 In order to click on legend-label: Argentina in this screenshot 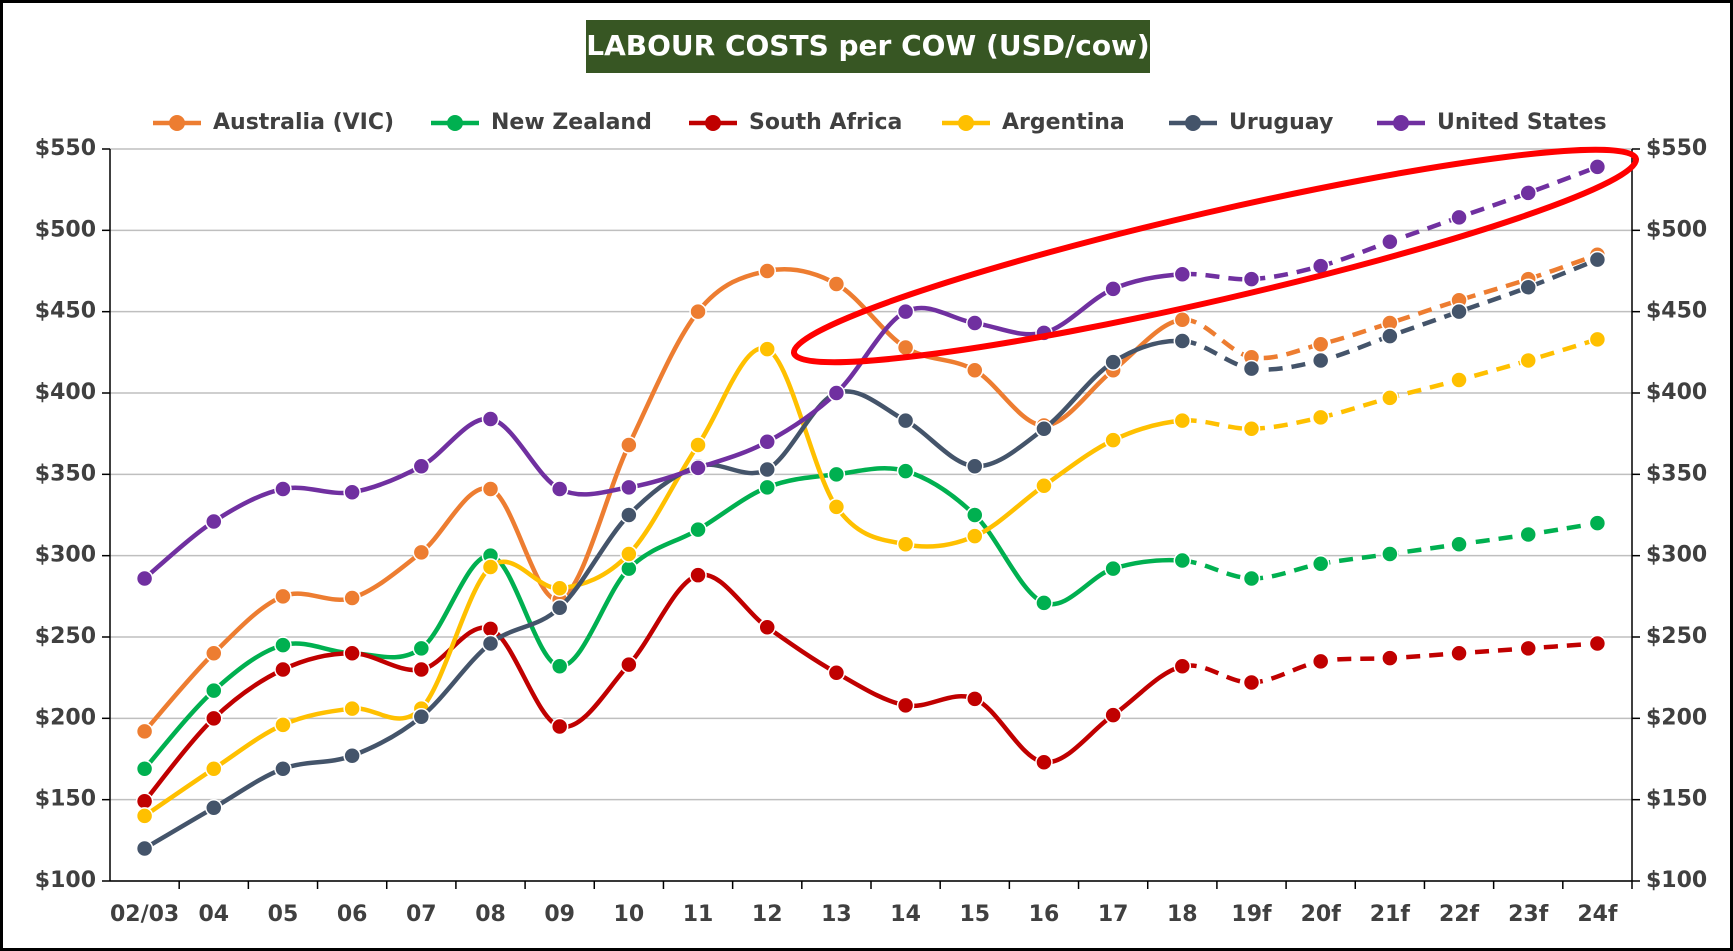, I will do `click(1063, 122)`.